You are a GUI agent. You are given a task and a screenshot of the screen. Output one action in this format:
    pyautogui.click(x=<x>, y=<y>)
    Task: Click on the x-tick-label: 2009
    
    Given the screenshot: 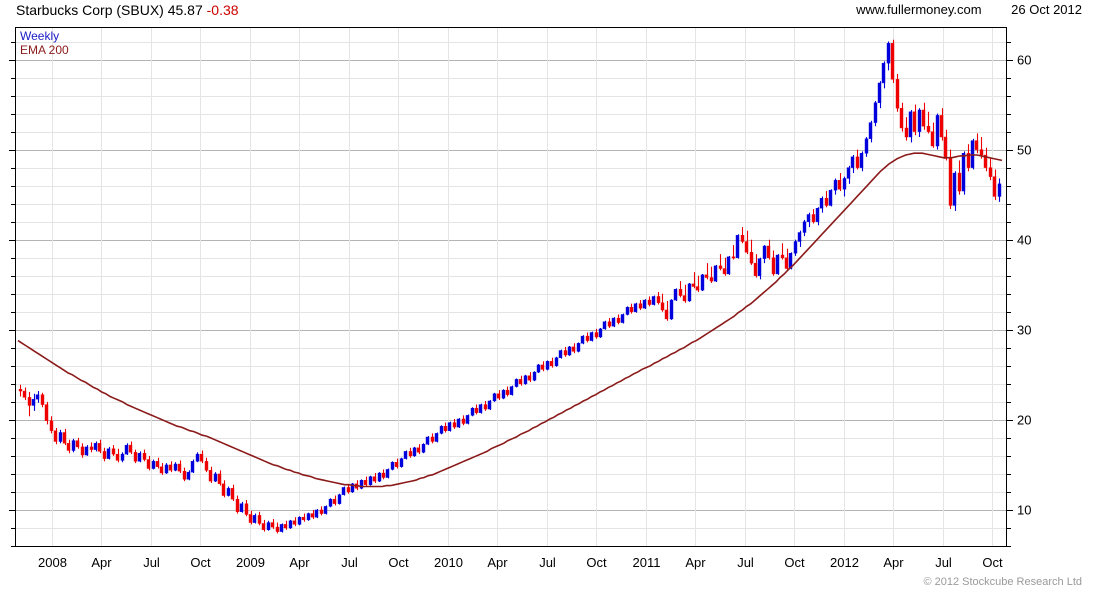 What is the action you would take?
    pyautogui.click(x=250, y=562)
    